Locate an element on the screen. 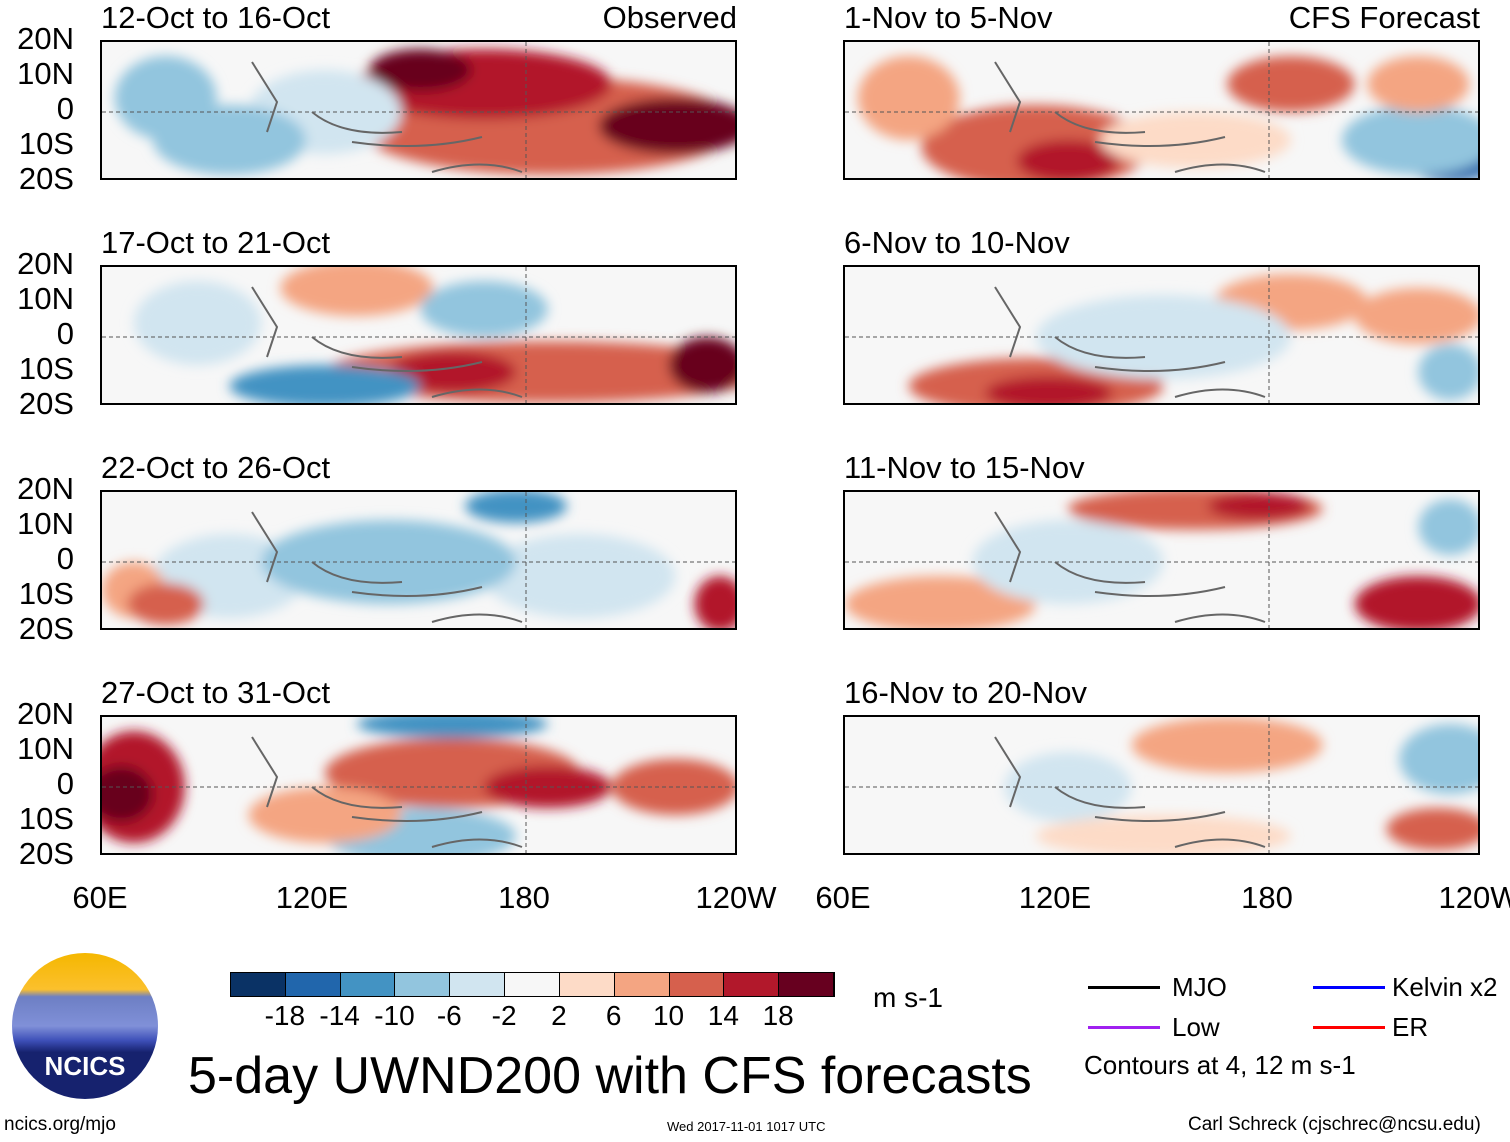  legend-er: ER is located at coordinates (1410, 1027).